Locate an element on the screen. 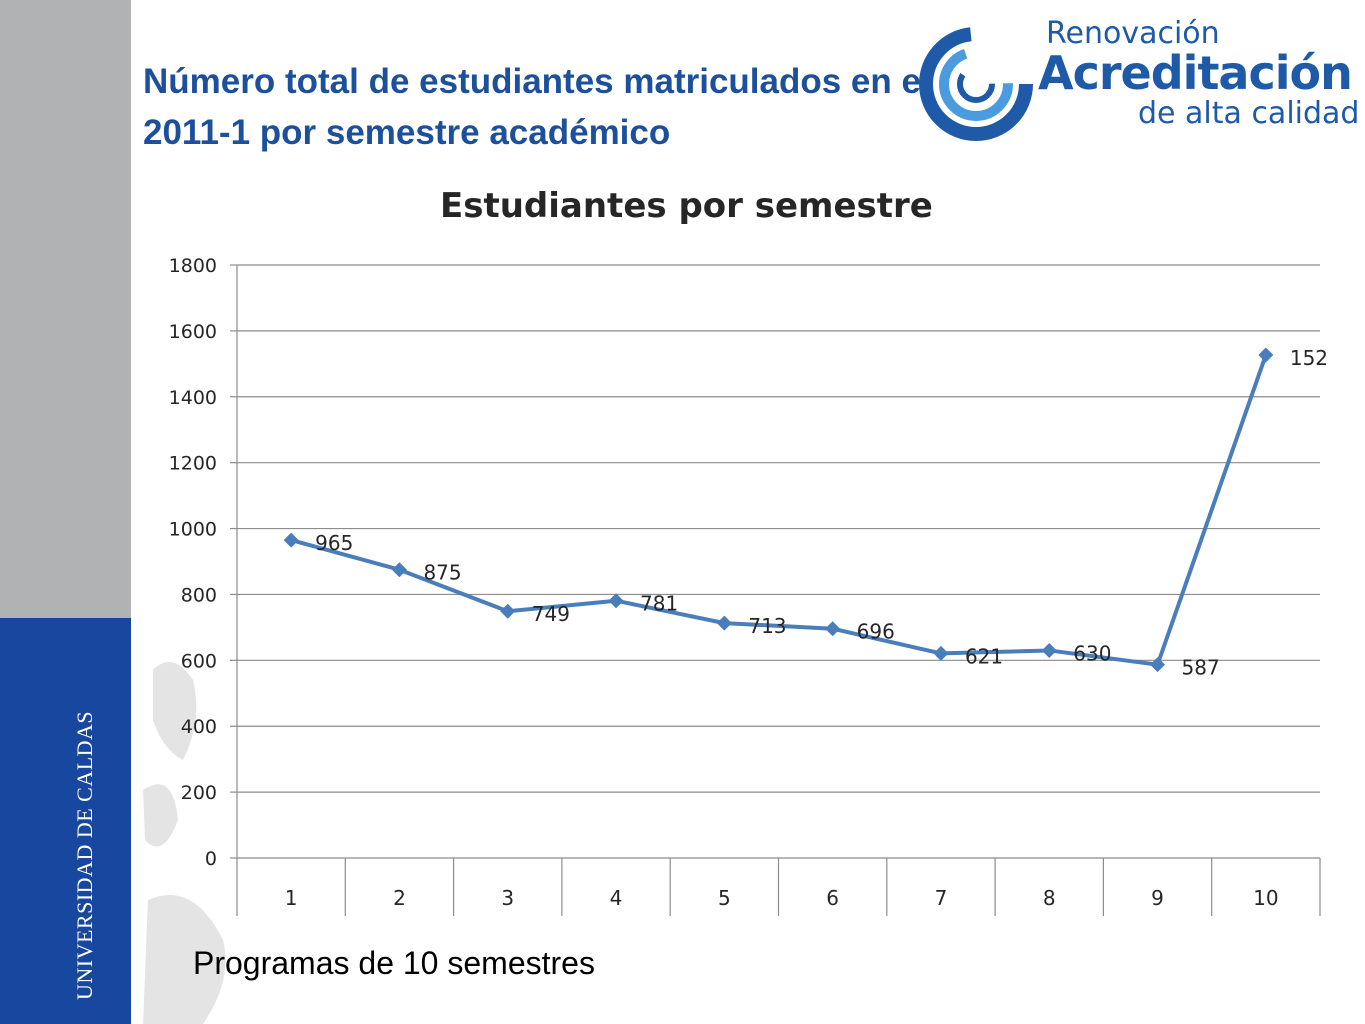  data-label: 152 is located at coordinates (1309, 358).